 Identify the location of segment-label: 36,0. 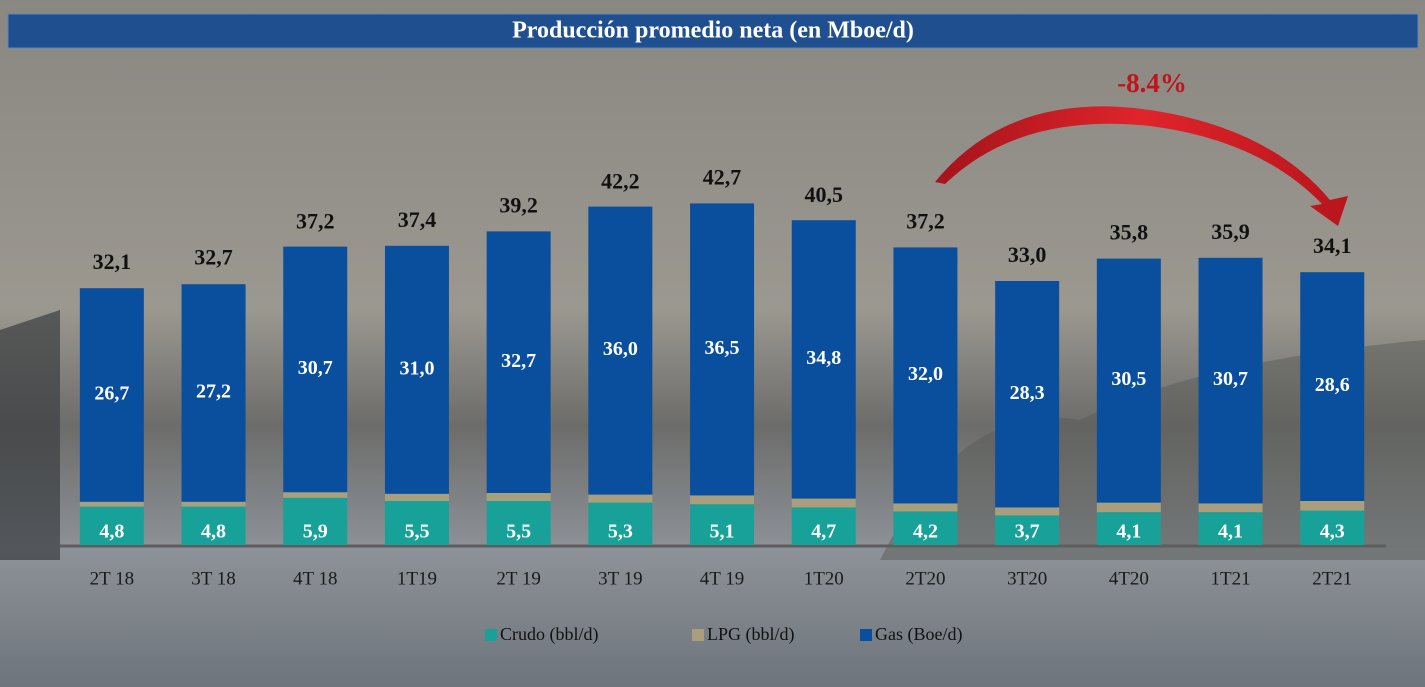
(620, 349).